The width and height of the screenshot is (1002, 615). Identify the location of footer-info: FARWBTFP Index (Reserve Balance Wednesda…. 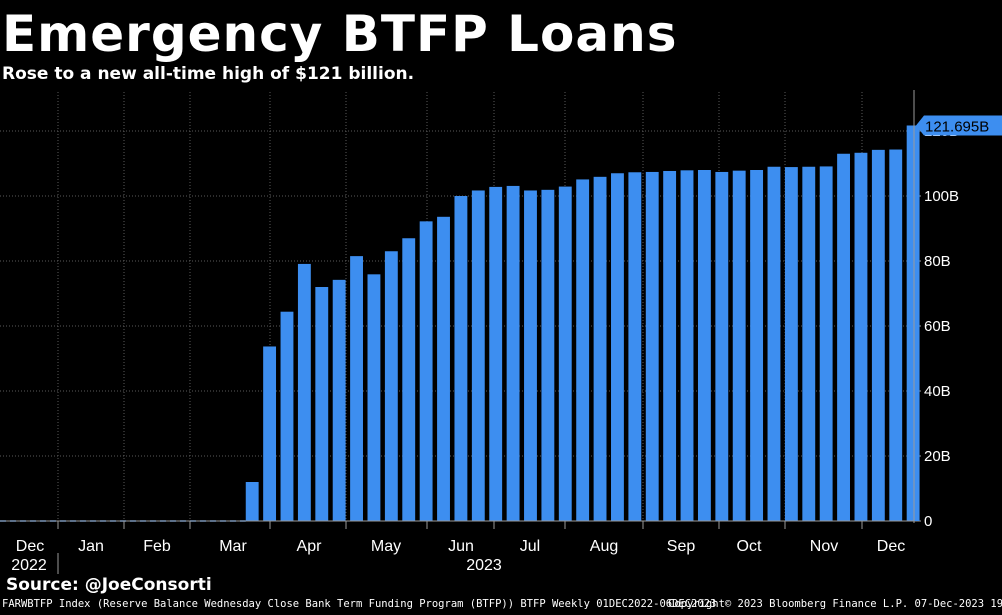
(502, 604).